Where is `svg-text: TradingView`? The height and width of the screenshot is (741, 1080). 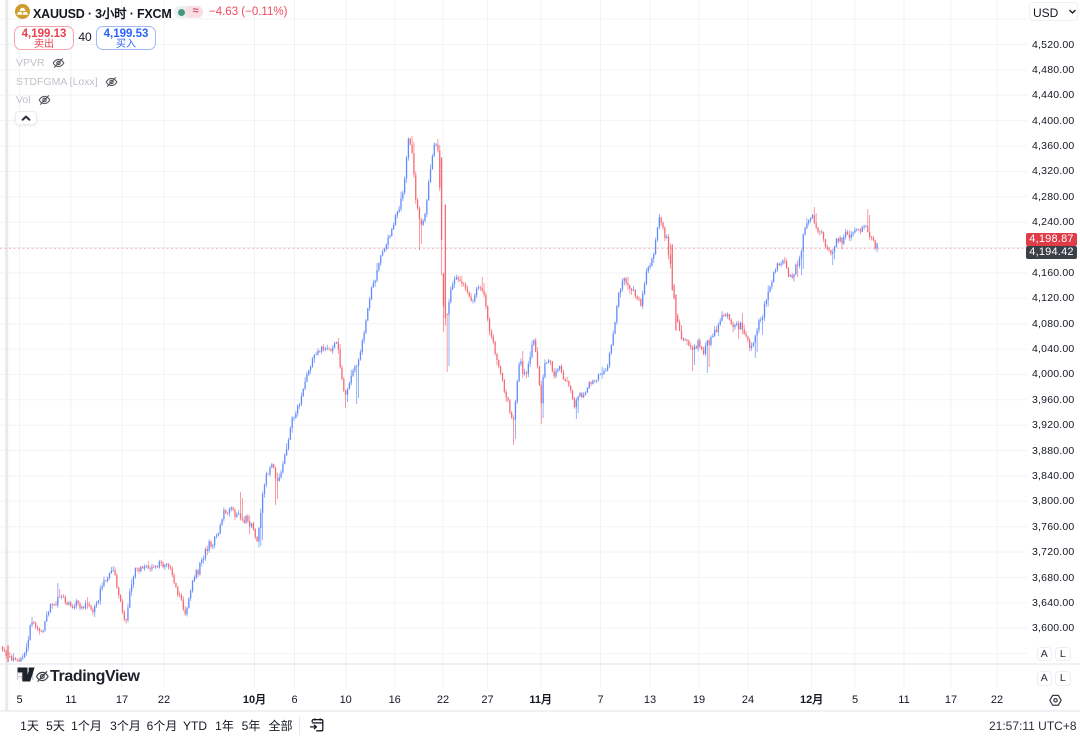
svg-text: TradingView is located at coordinates (95, 676).